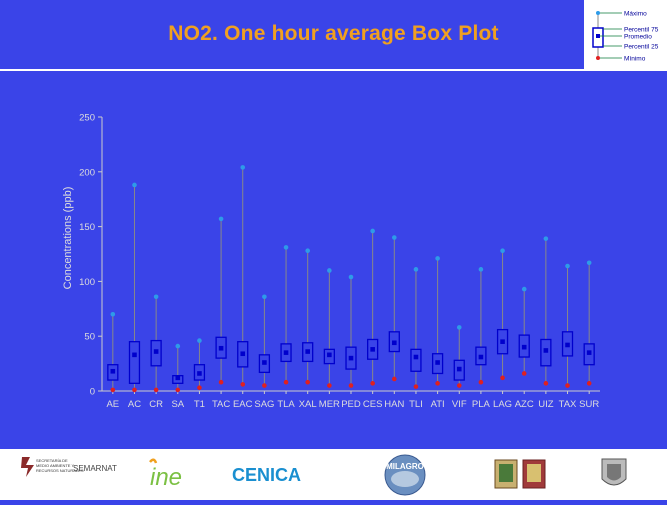 This screenshot has width=667, height=505. What do you see at coordinates (394, 404) in the screenshot?
I see `x-tick-label: HAN` at bounding box center [394, 404].